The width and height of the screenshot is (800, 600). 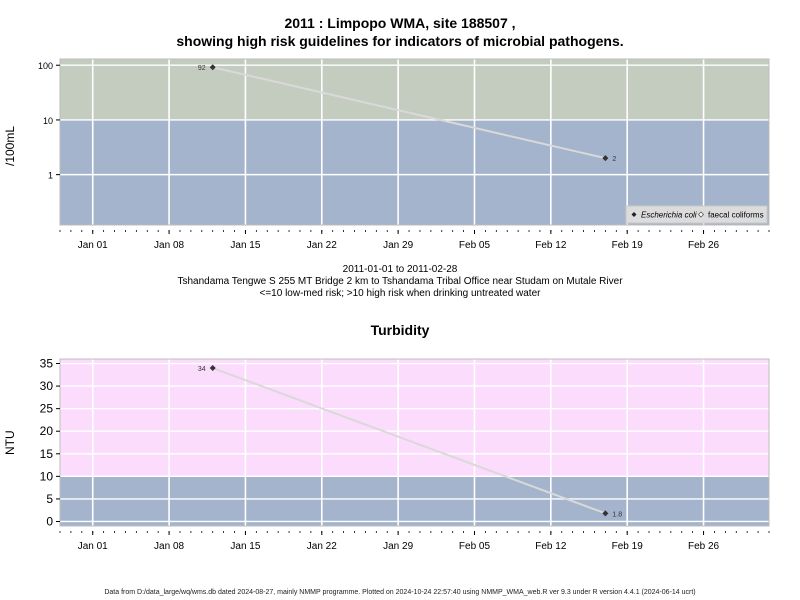 What do you see at coordinates (47, 409) in the screenshot?
I see `y-tick-label: 25` at bounding box center [47, 409].